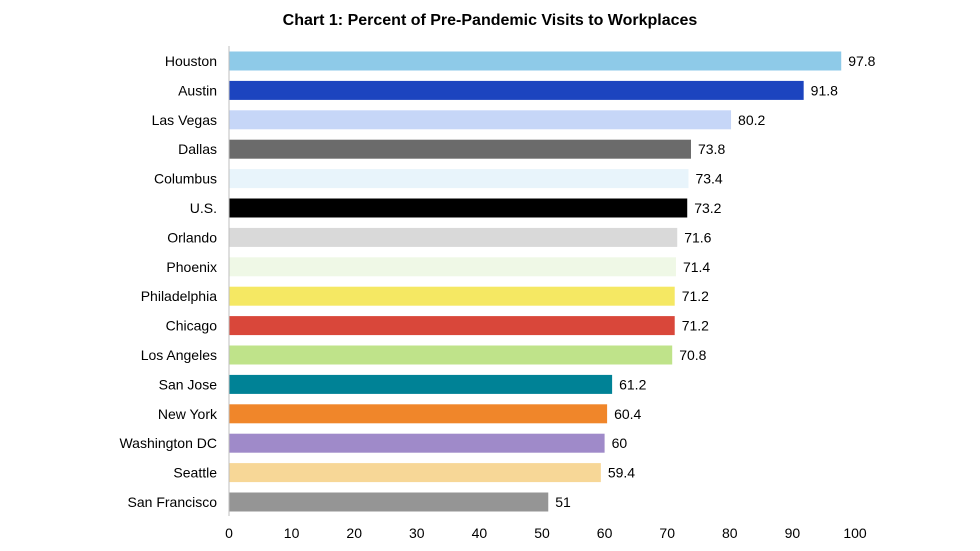  I want to click on bar-houston, so click(535, 61).